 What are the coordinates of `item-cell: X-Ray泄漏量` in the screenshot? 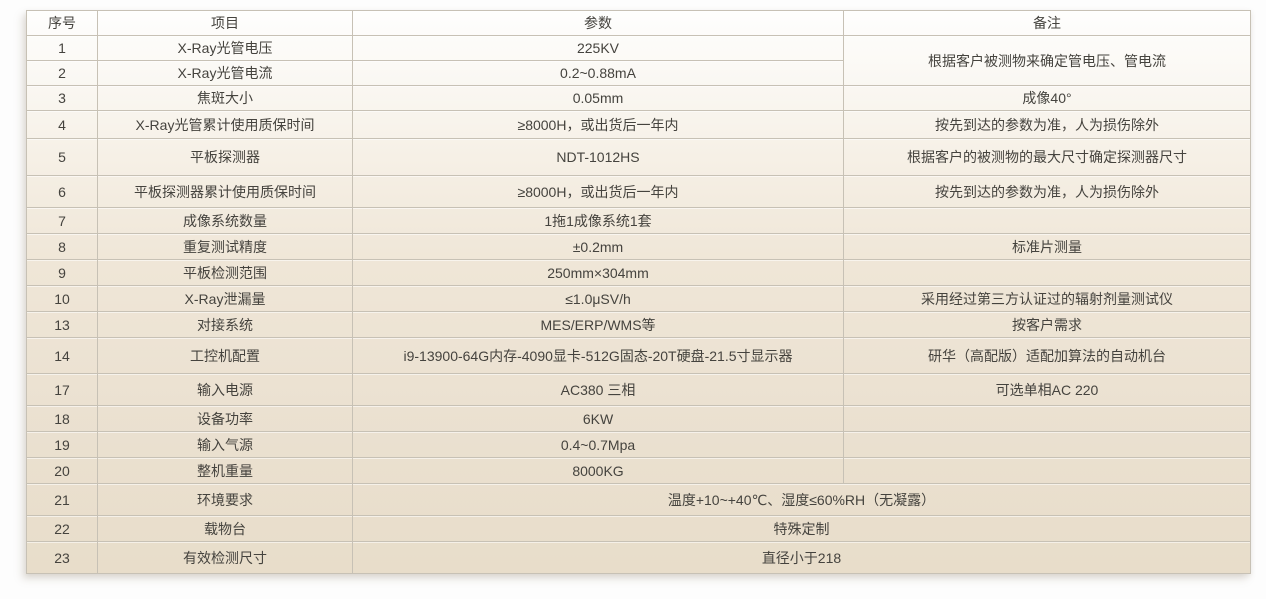 It's located at (225, 298).